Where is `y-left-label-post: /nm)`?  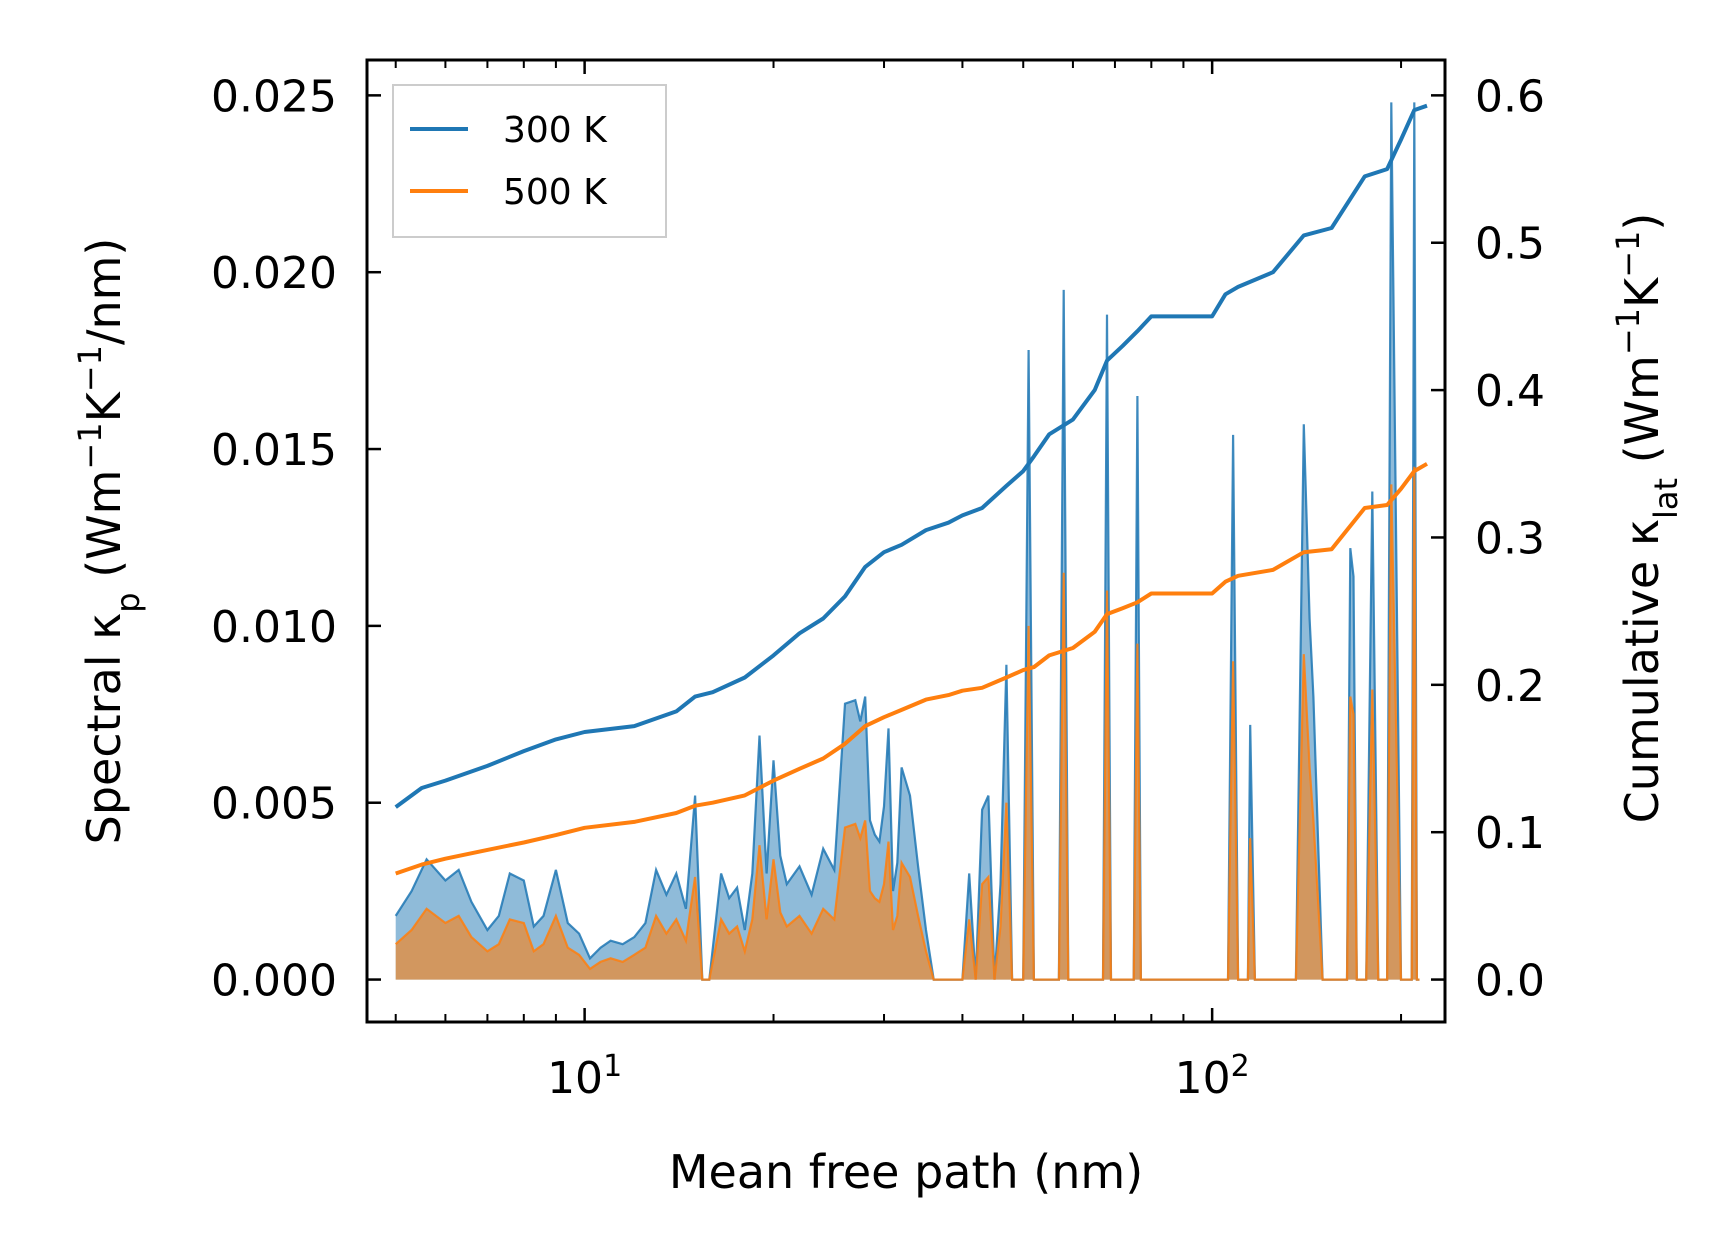 y-left-label-post: /nm) is located at coordinates (104, 291).